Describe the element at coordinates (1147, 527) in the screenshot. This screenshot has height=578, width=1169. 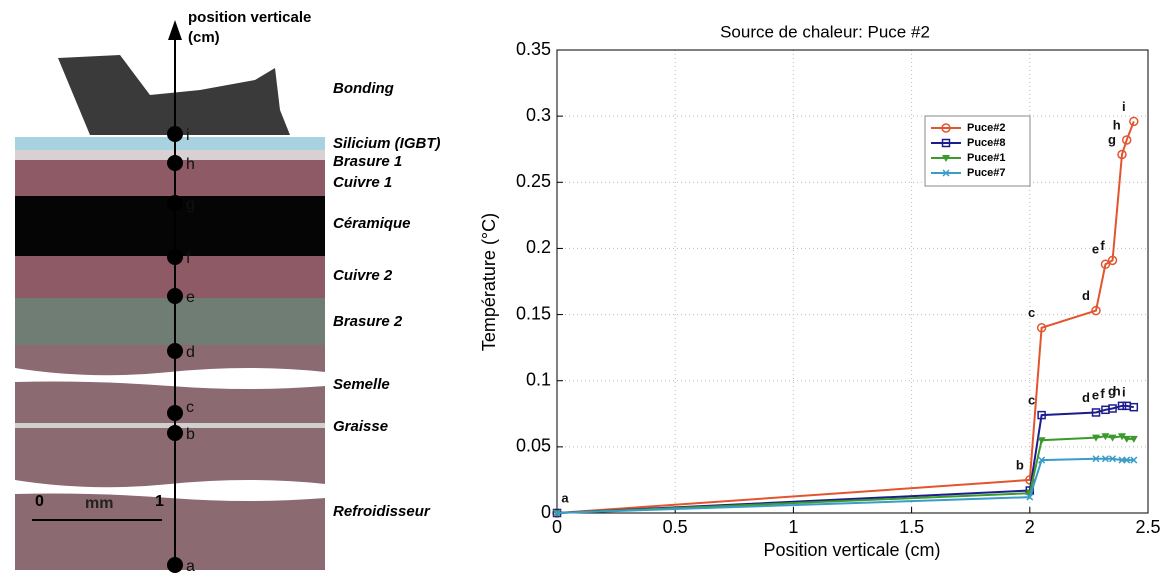
I see `x-tick-label: 2.5` at that location.